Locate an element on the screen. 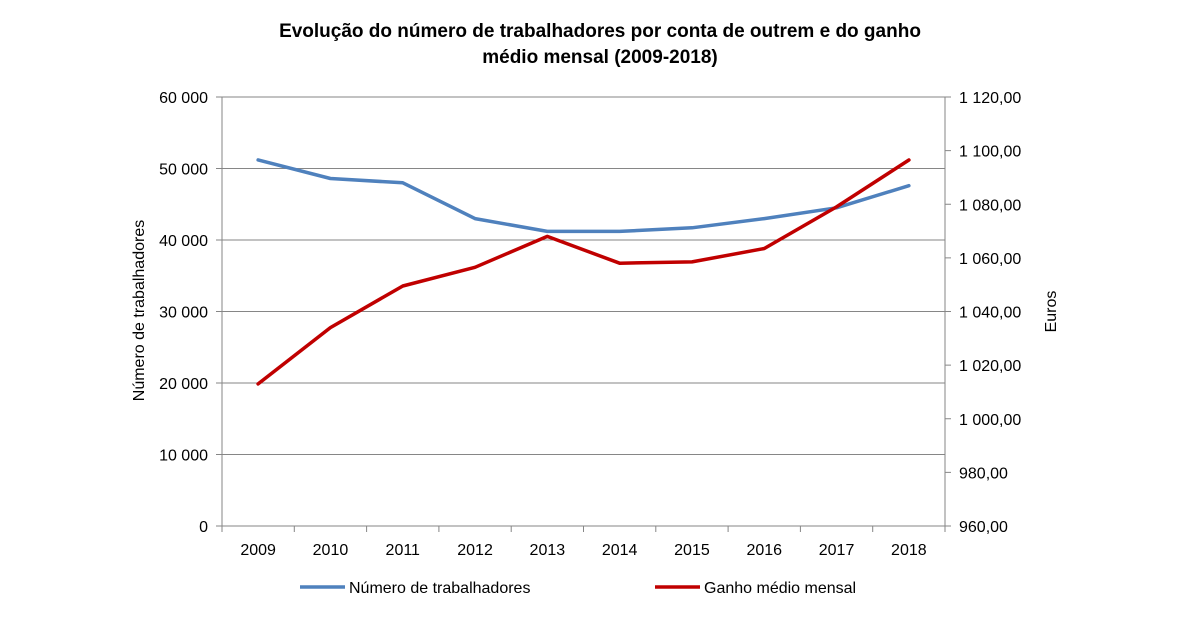 This screenshot has height=628, width=1200. x-tick-label: 2009 is located at coordinates (258, 550).